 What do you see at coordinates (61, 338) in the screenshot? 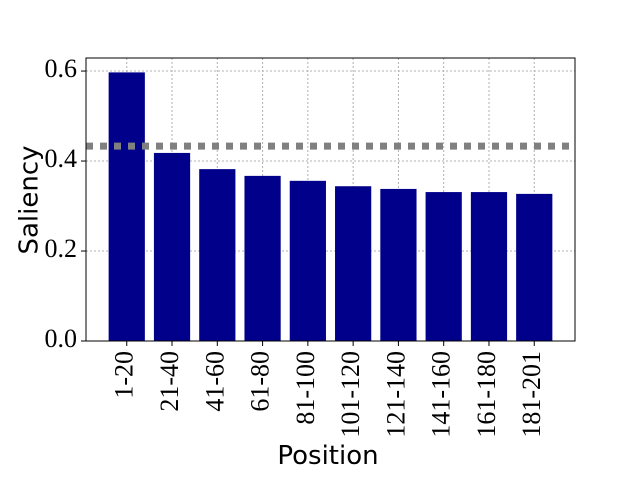
I see `y-tick-label: 0.0` at bounding box center [61, 338].